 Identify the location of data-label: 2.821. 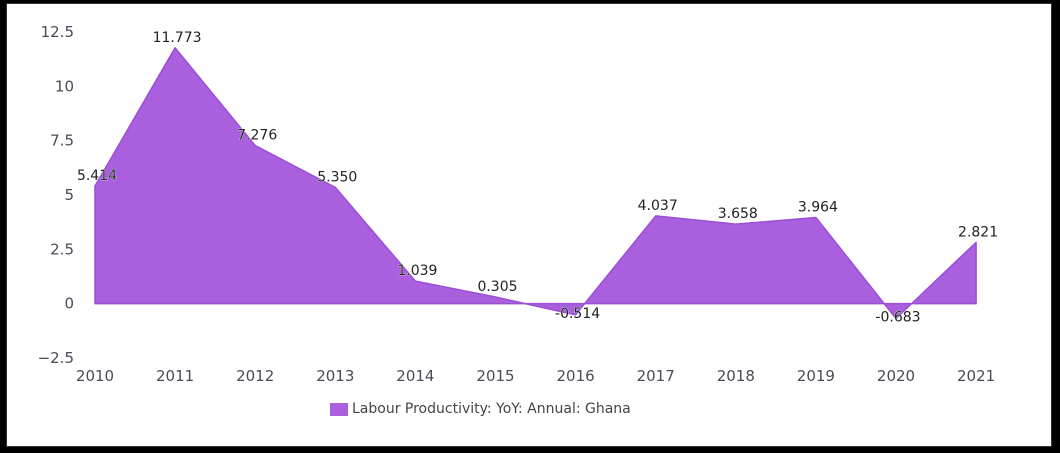
(978, 232).